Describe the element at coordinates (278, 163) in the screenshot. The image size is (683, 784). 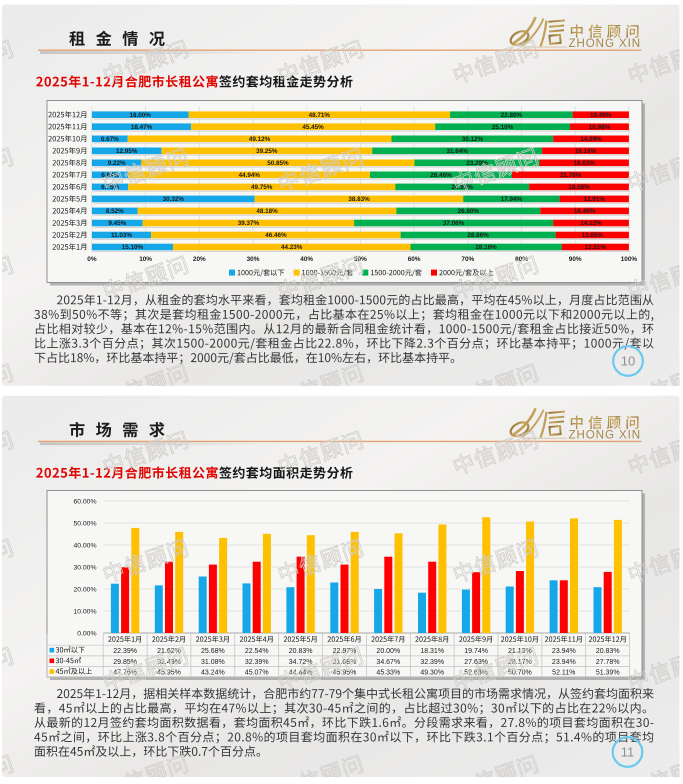
I see `svg-text: 50.85%` at that location.